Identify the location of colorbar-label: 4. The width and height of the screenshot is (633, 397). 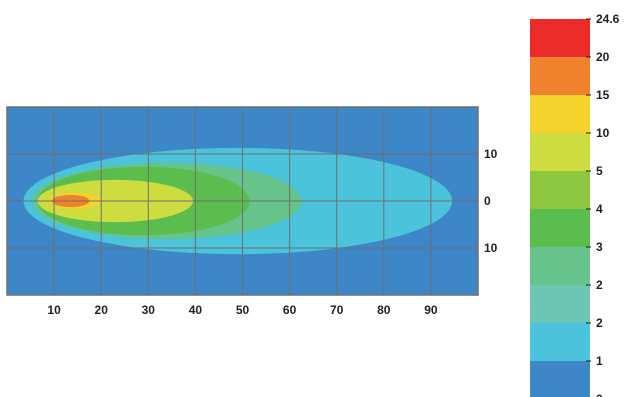
(599, 209).